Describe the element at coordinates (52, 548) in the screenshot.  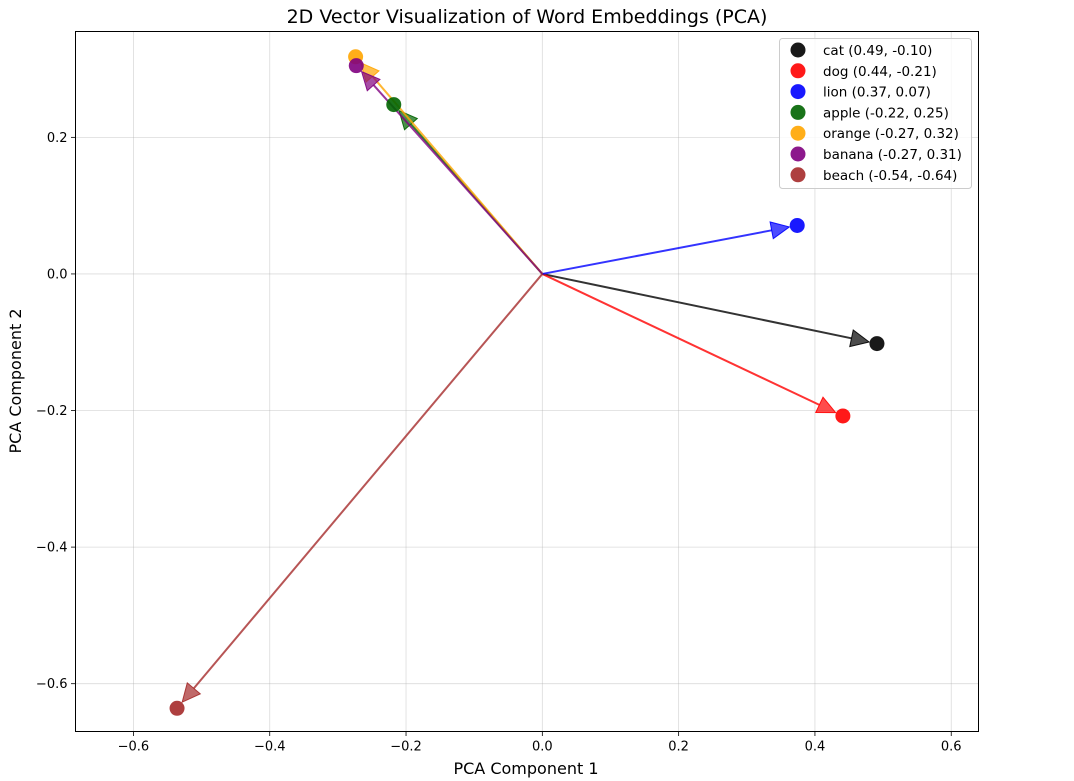
I see `y-tick-label: −0.4` at that location.